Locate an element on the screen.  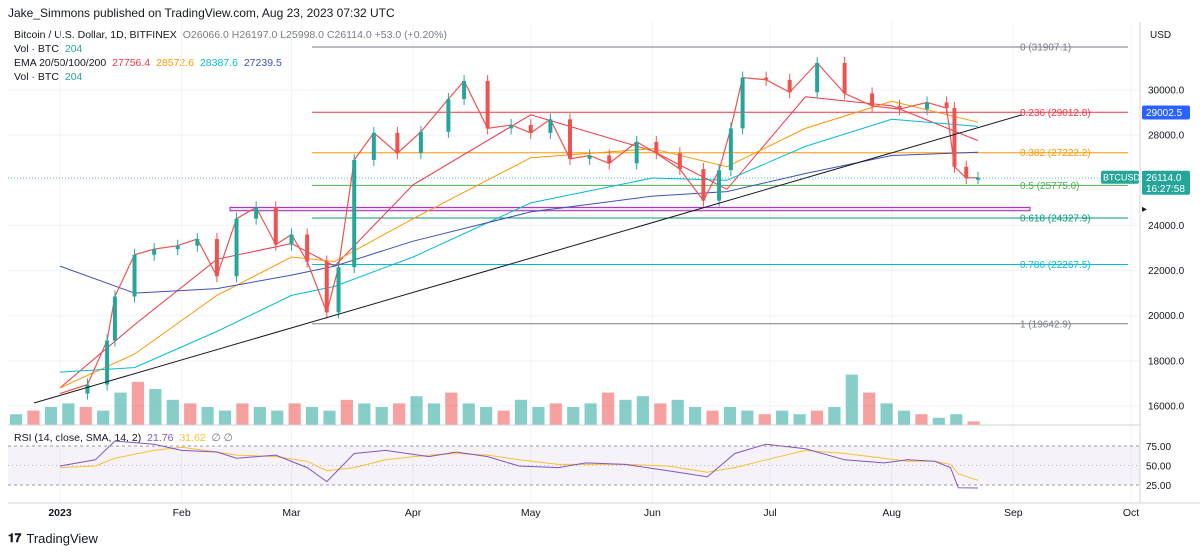
time-tick-label: Jul is located at coordinates (769, 513).